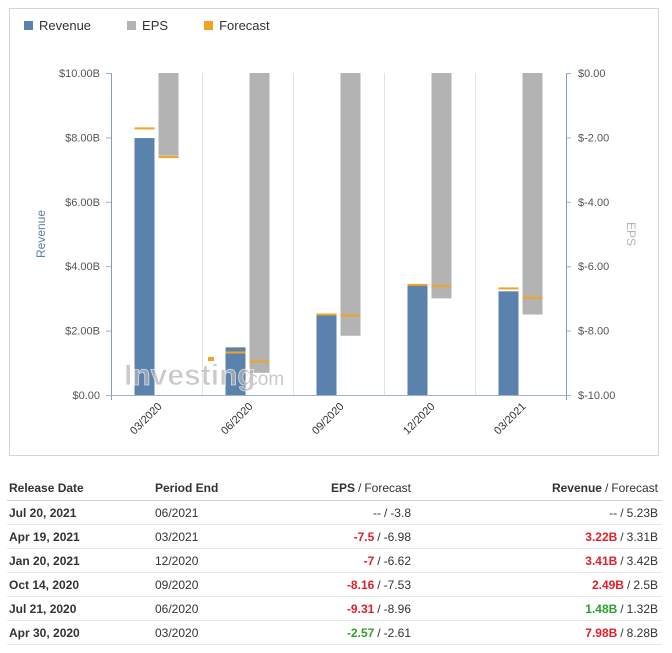 The image size is (672, 653). I want to click on release-date-cell: Jul 21, 2020, so click(80, 608).